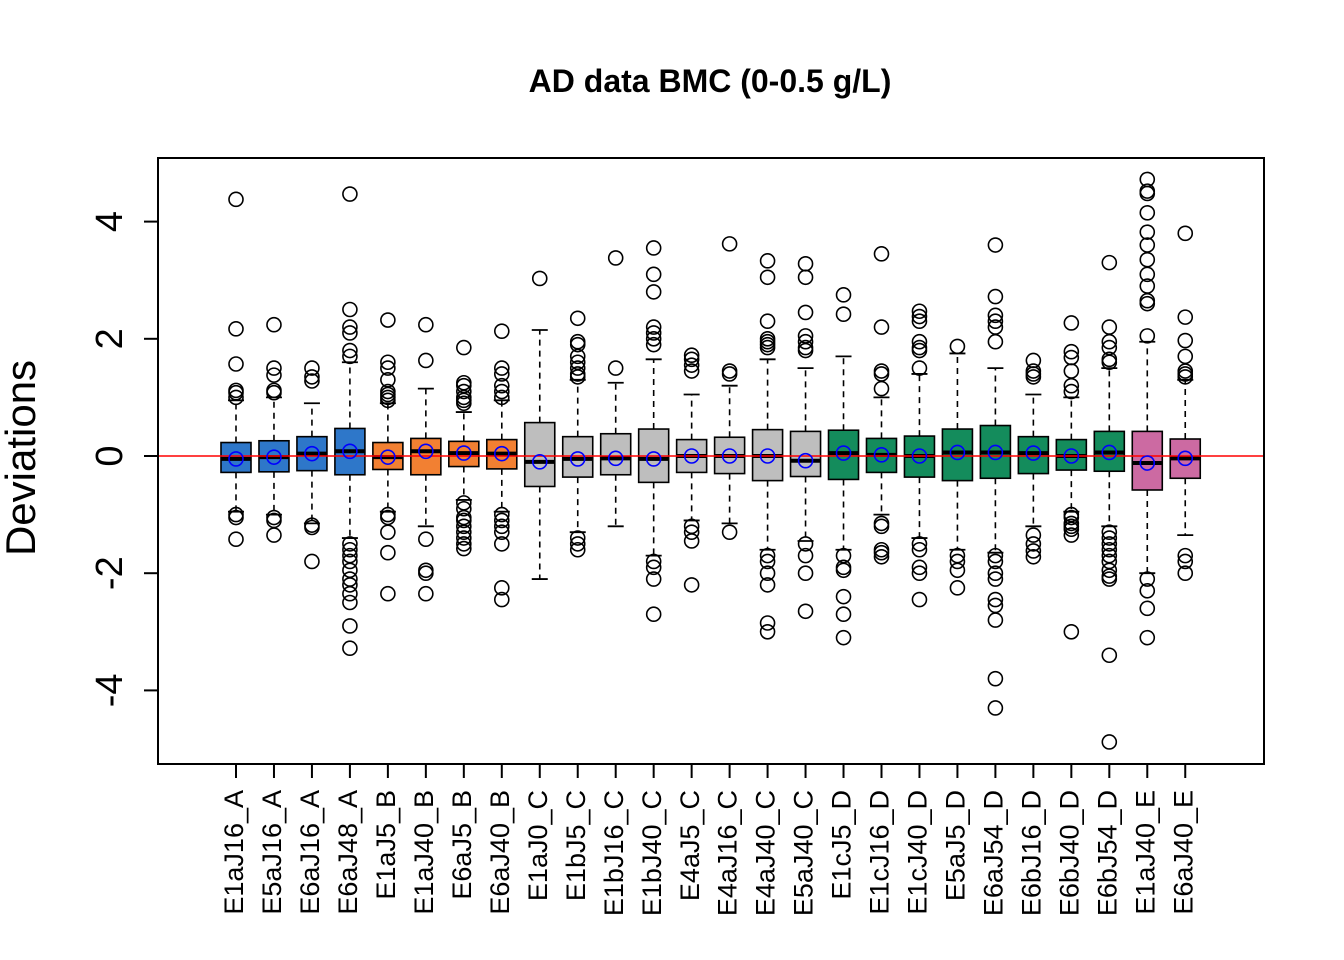 The image size is (1344, 960). What do you see at coordinates (464, 448) in the screenshot?
I see `box-E6aJ5_B` at bounding box center [464, 448].